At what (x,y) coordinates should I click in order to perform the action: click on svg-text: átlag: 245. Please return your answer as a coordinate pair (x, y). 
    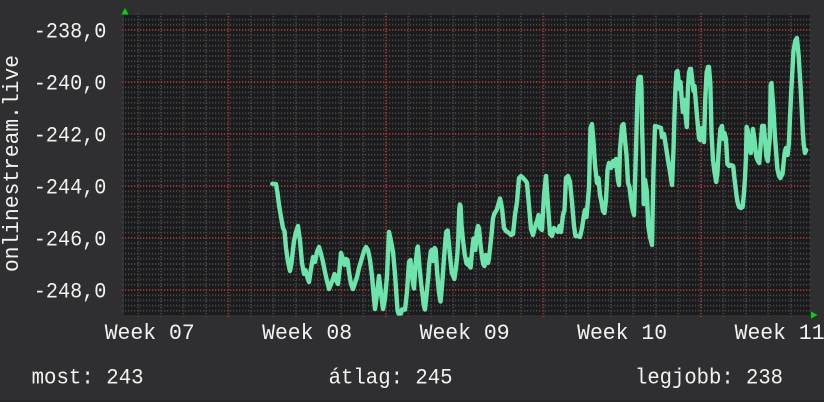
    Looking at the image, I should click on (391, 378).